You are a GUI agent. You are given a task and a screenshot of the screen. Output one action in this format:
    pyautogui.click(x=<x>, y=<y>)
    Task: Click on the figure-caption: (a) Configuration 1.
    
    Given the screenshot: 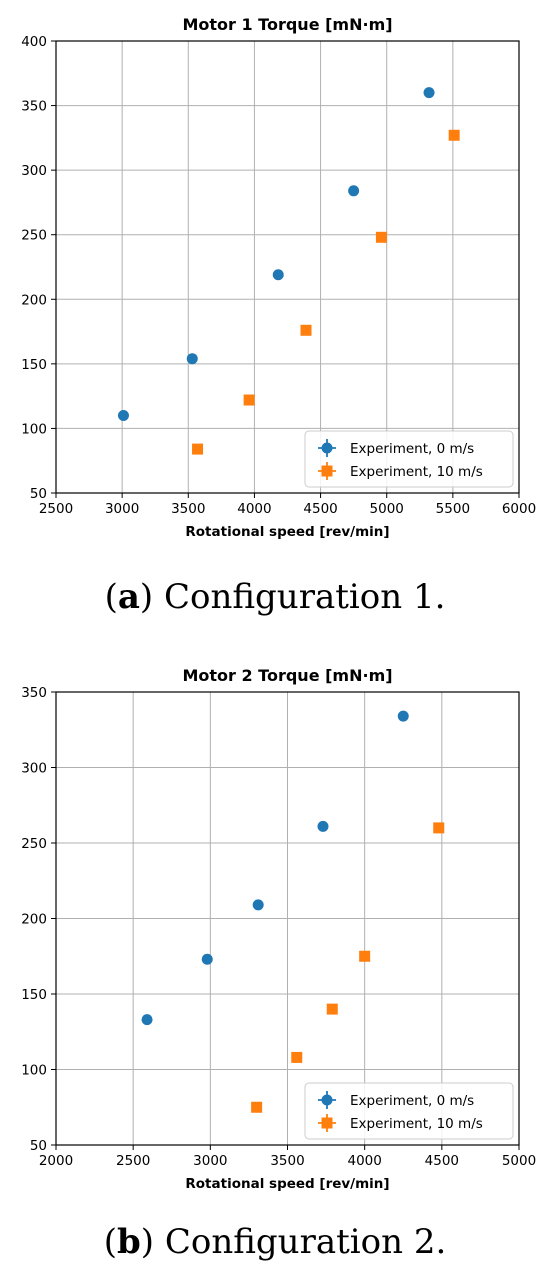 What is the action you would take?
    pyautogui.click(x=275, y=597)
    